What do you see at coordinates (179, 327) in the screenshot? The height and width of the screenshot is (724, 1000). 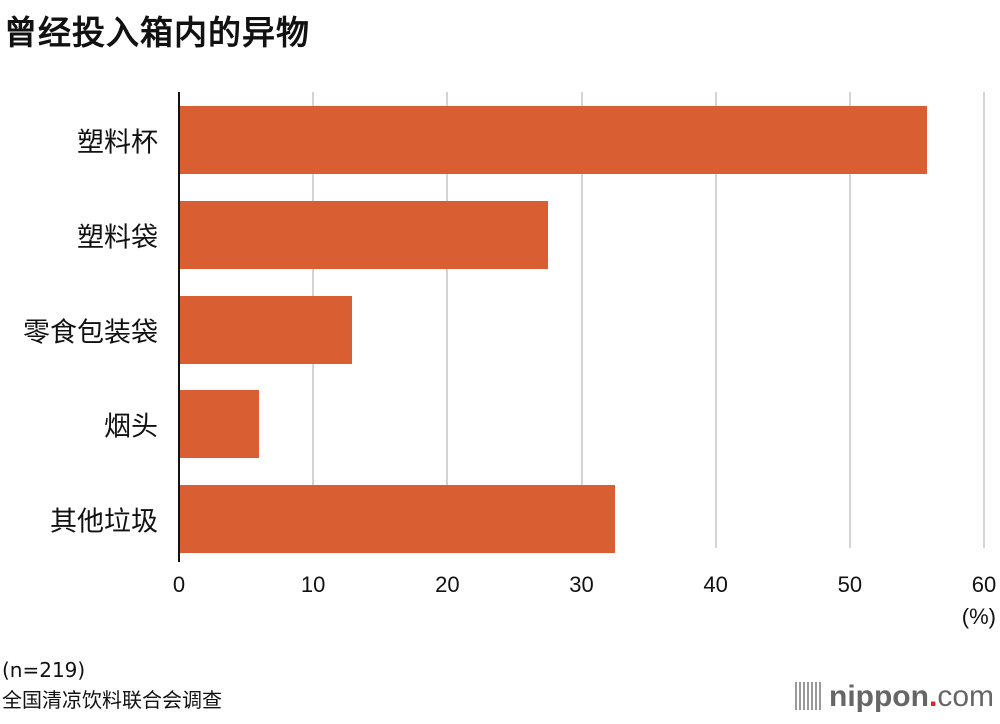 I see `y-axis-line` at bounding box center [179, 327].